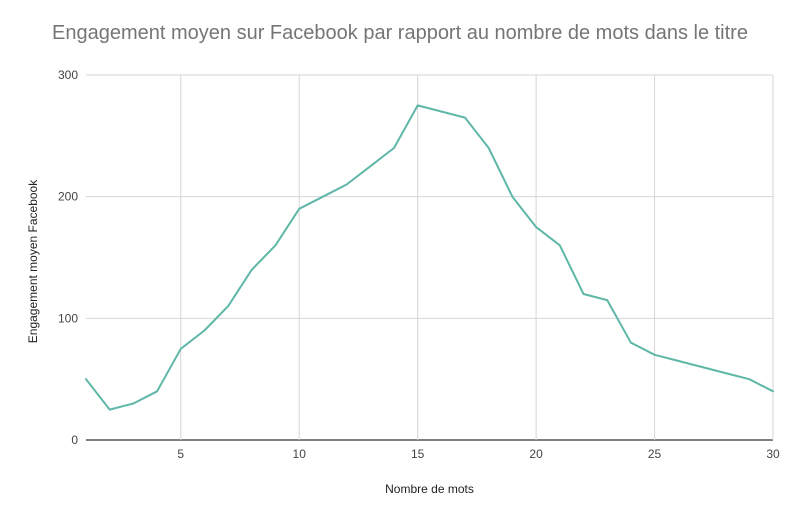 This screenshot has height=520, width=800. Describe the element at coordinates (68, 257) in the screenshot. I see `y-tick-labels: 0 100 200 300` at that location.